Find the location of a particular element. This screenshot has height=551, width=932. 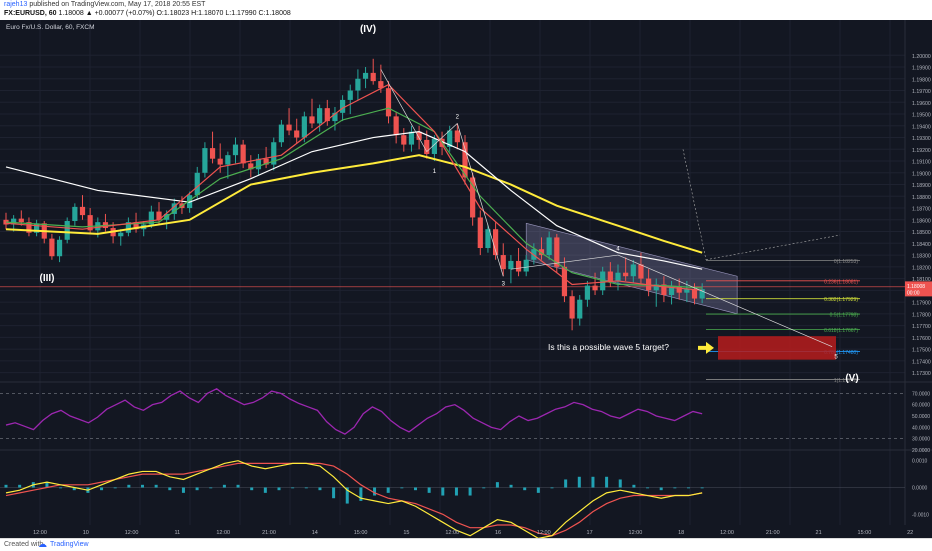

y-tick-label: 1.19200 is located at coordinates (921, 151).